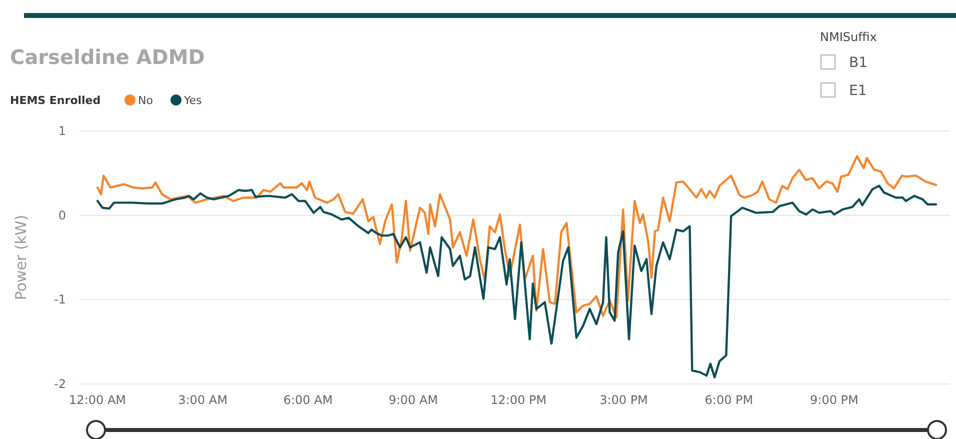  Describe the element at coordinates (21, 257) in the screenshot. I see `y-axis-title: Power (kW)` at that location.